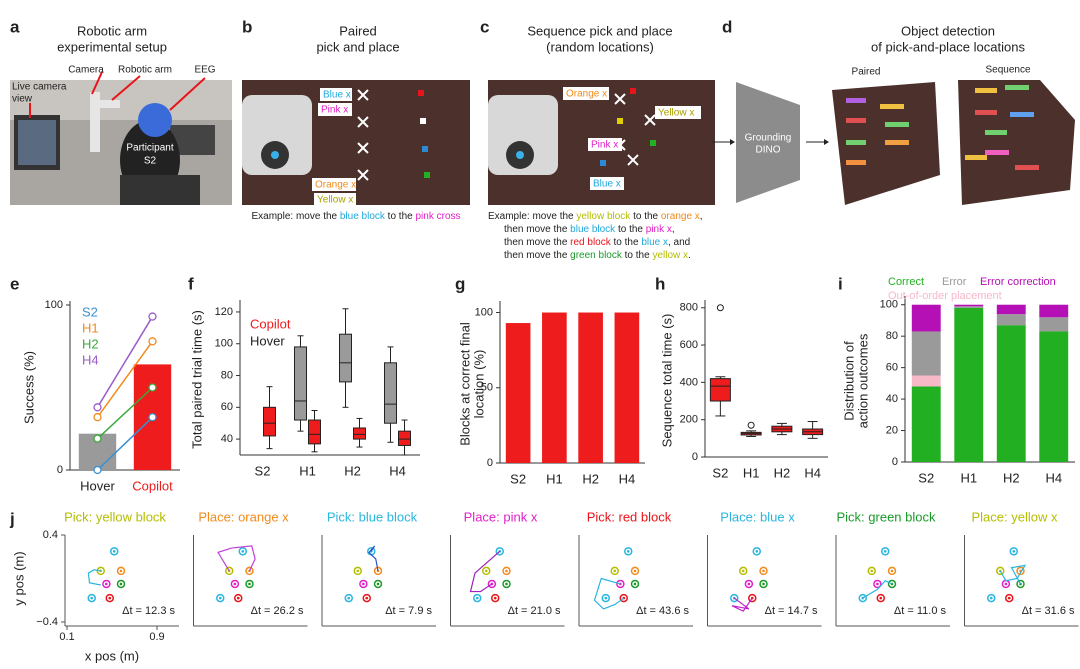 This screenshot has width=1080, height=669. Describe the element at coordinates (948, 46) in the screenshot. I see `panel-title: of pick-and-place locations` at that location.